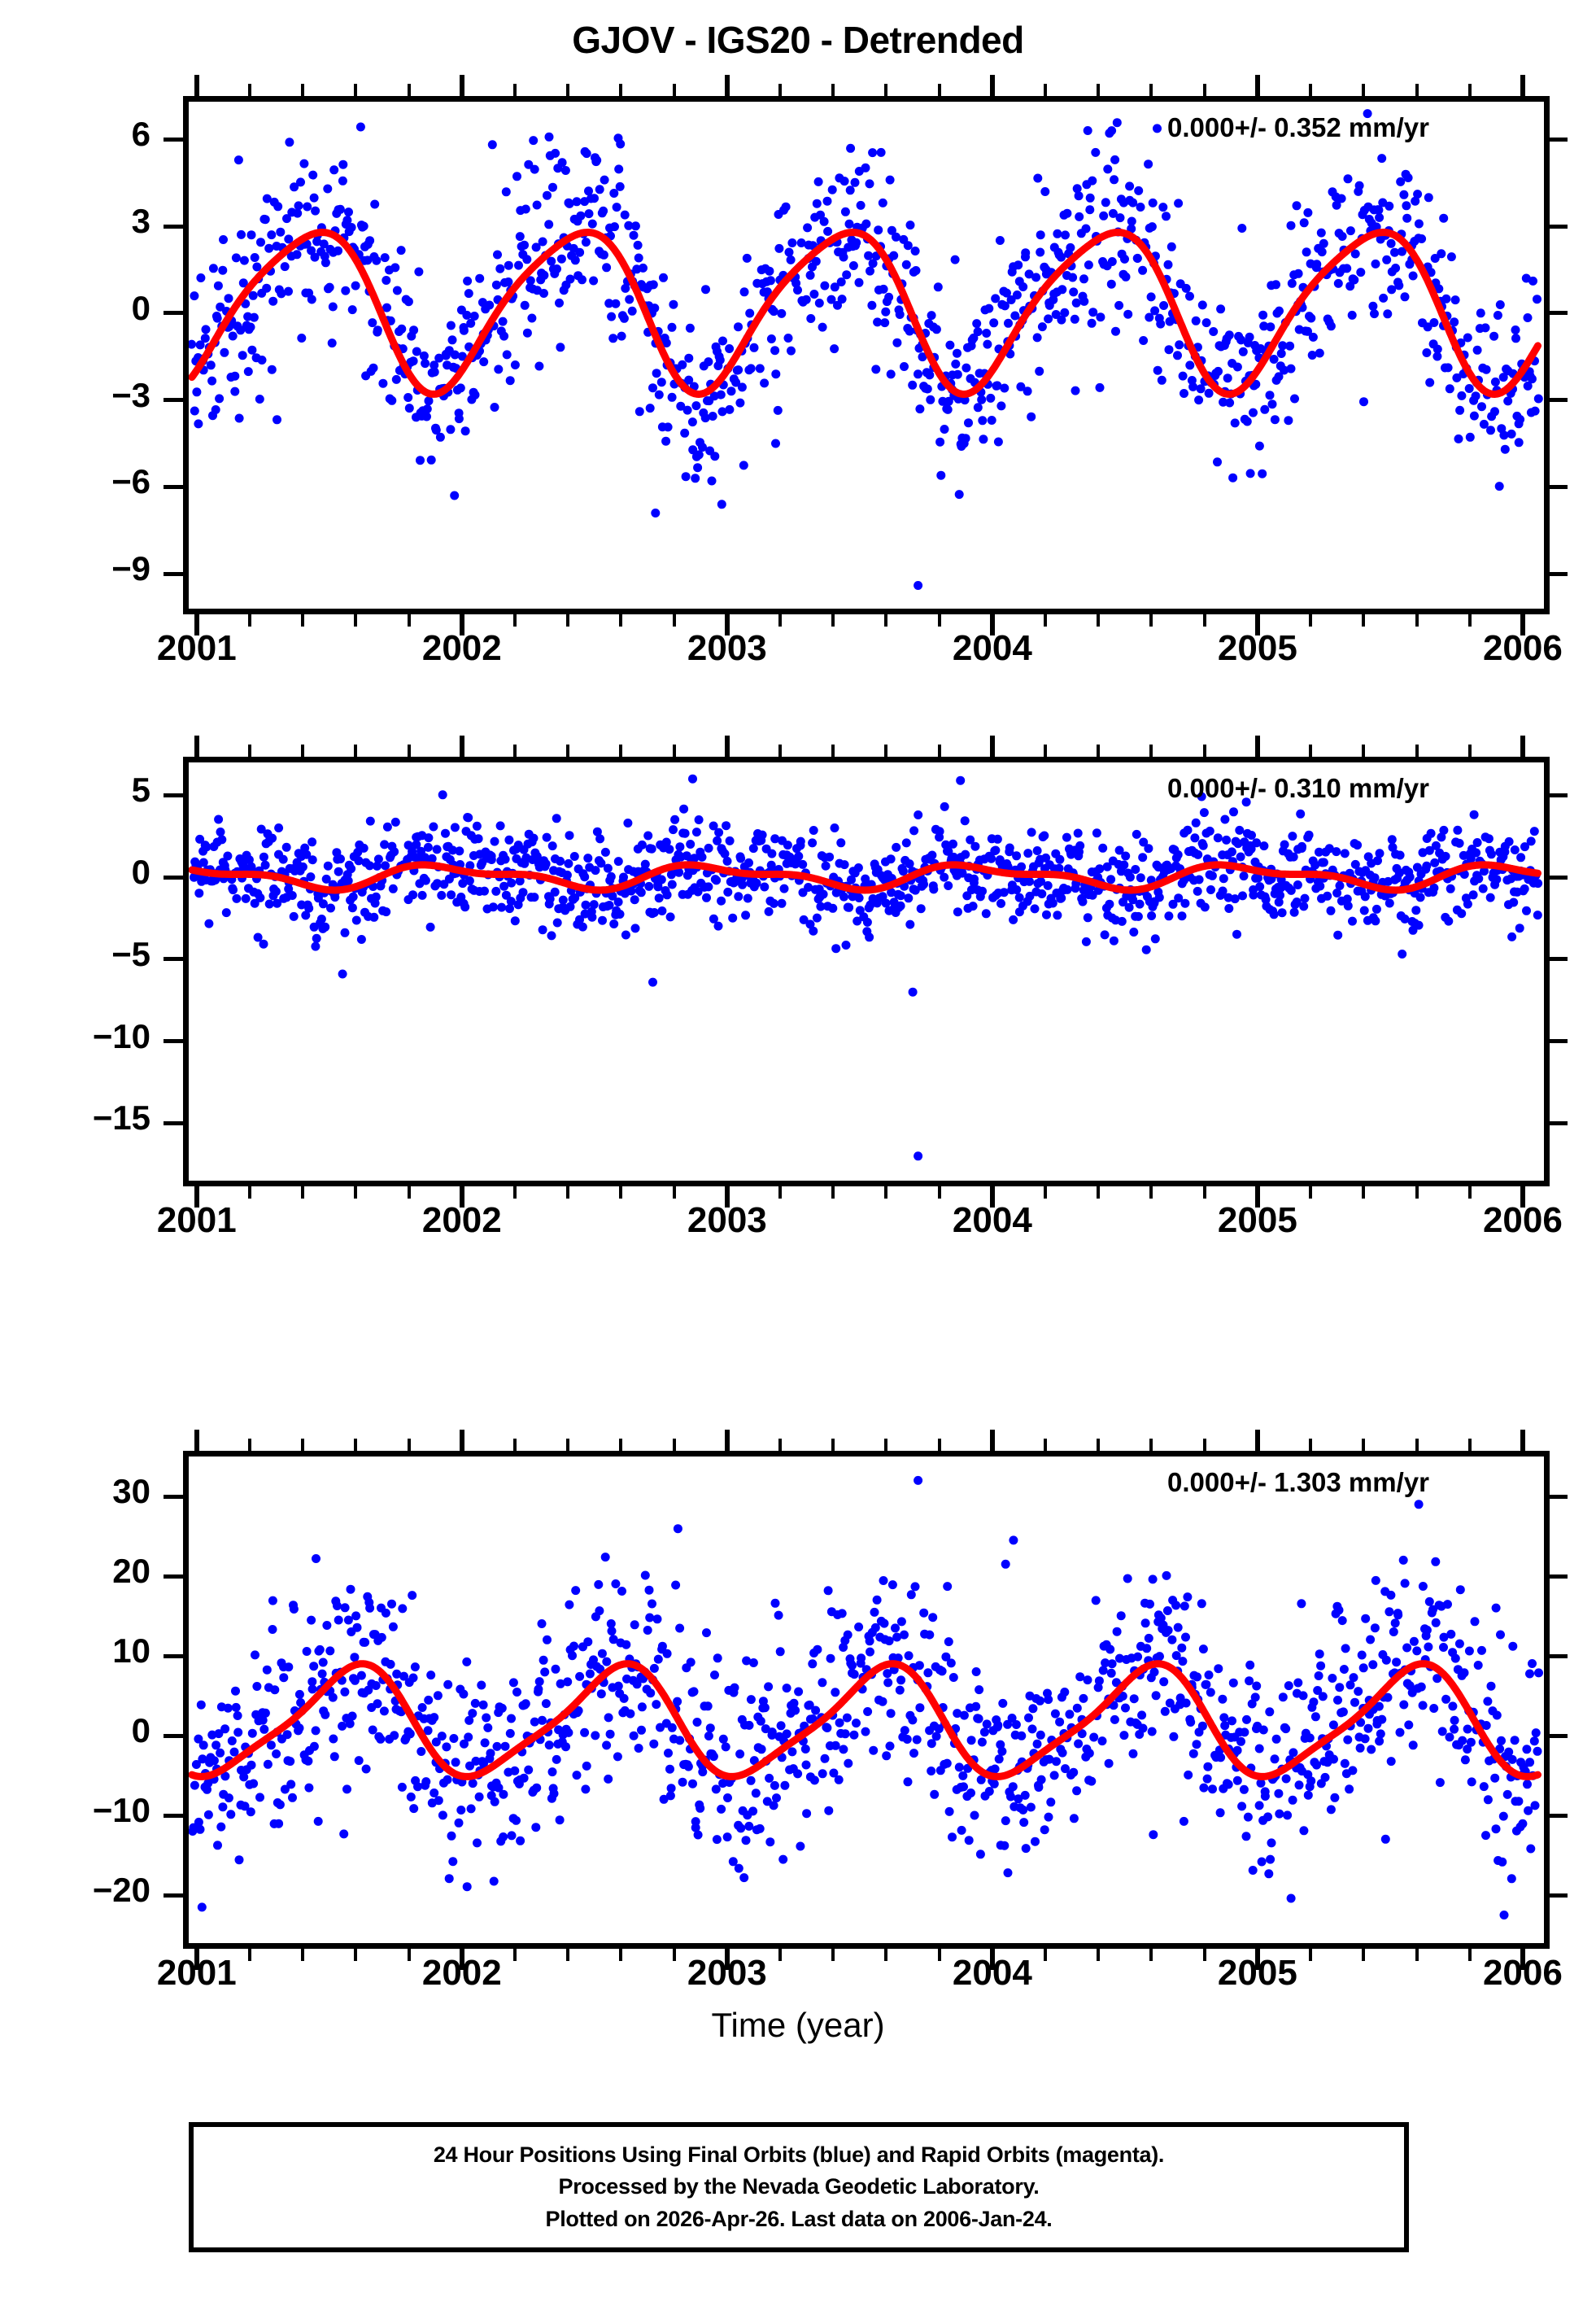  I want to click on series-canvas-north, so click(866, 967).